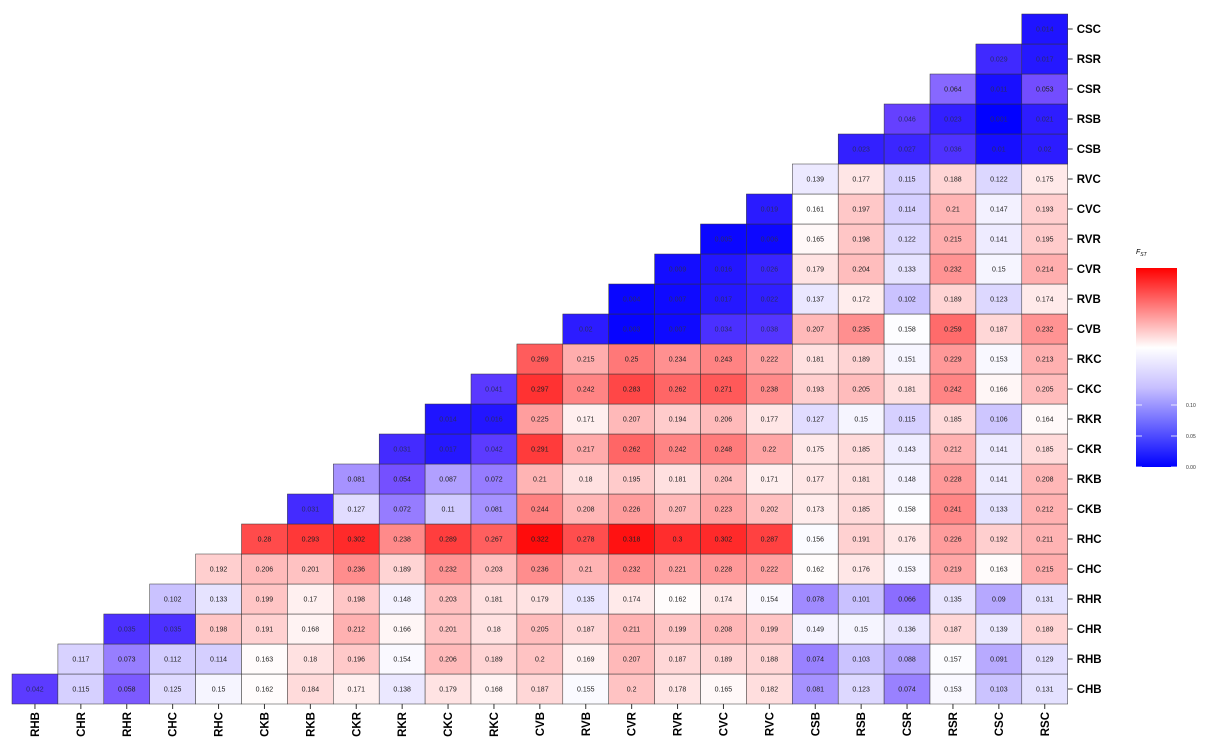  I want to click on heatmap-cell-CKB-CSC, so click(999, 509).